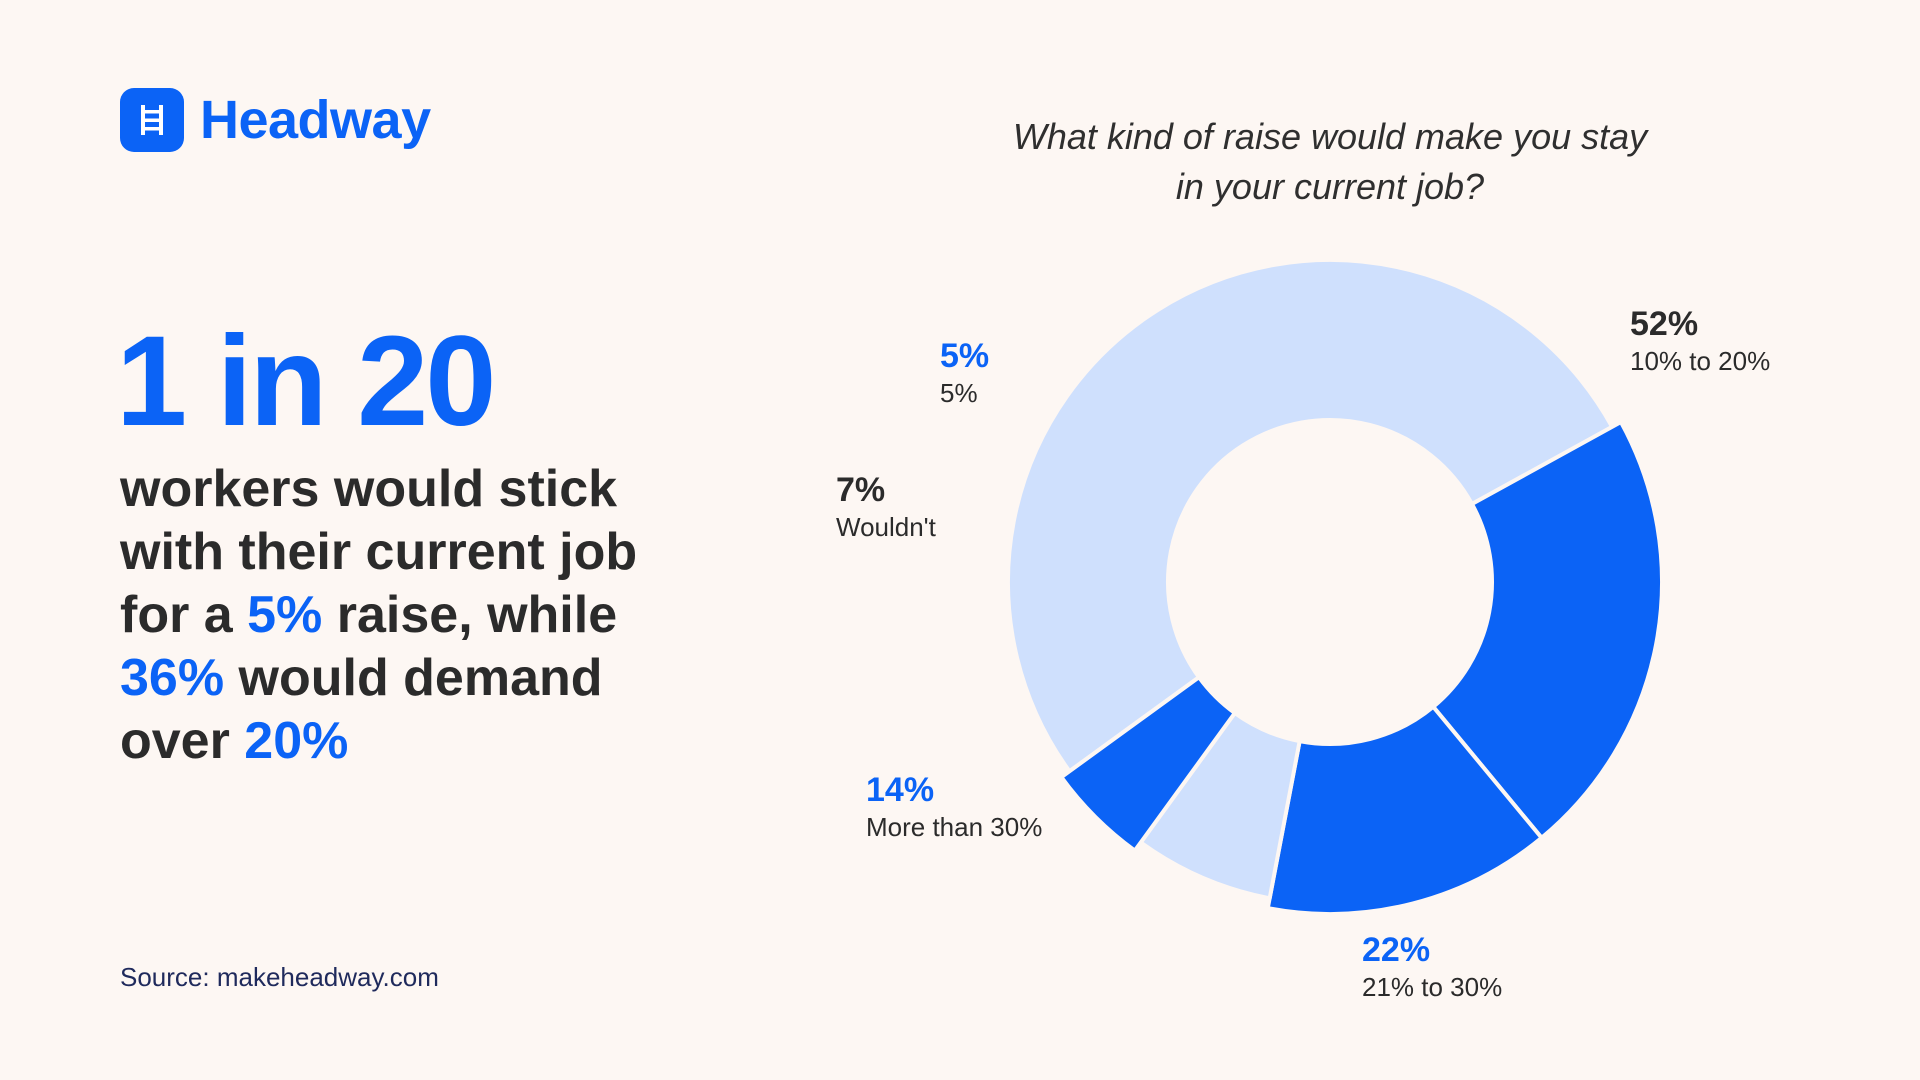  What do you see at coordinates (470, 615) in the screenshot?
I see `headline-text-part: raise, while` at bounding box center [470, 615].